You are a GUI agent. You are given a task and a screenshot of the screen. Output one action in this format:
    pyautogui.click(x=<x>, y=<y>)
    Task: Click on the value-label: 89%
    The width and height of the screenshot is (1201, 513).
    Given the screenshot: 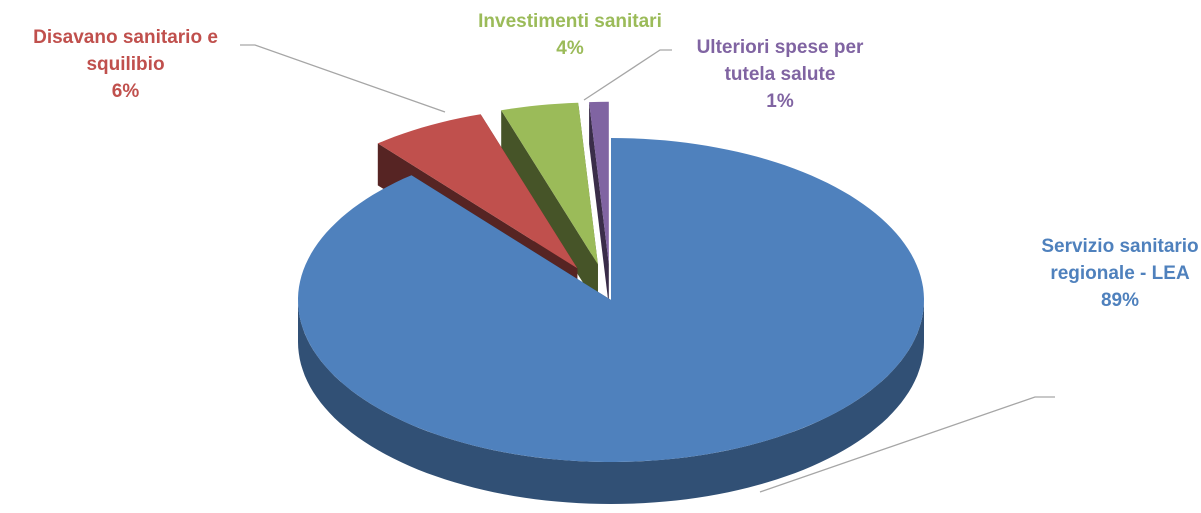 What is the action you would take?
    pyautogui.click(x=1120, y=300)
    